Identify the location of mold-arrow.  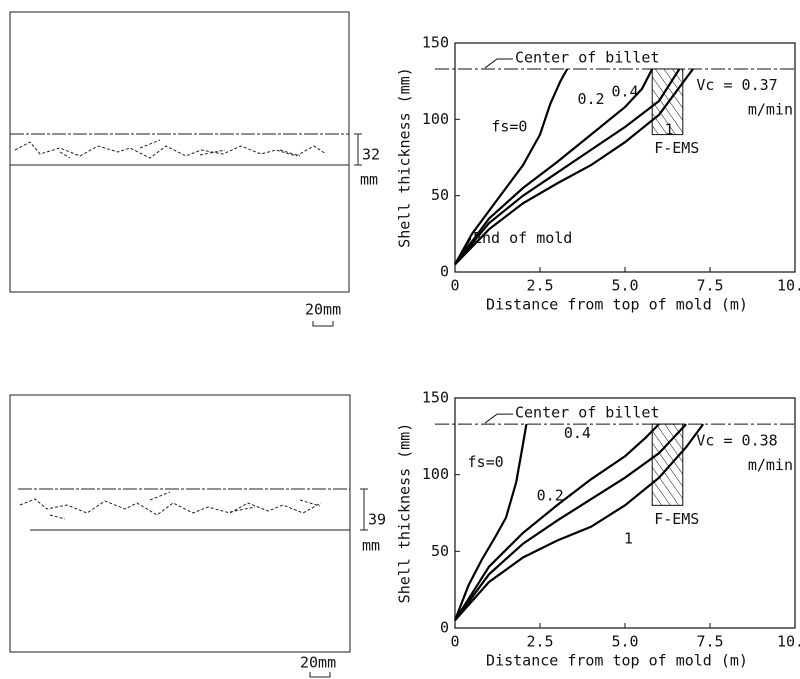
(465, 249).